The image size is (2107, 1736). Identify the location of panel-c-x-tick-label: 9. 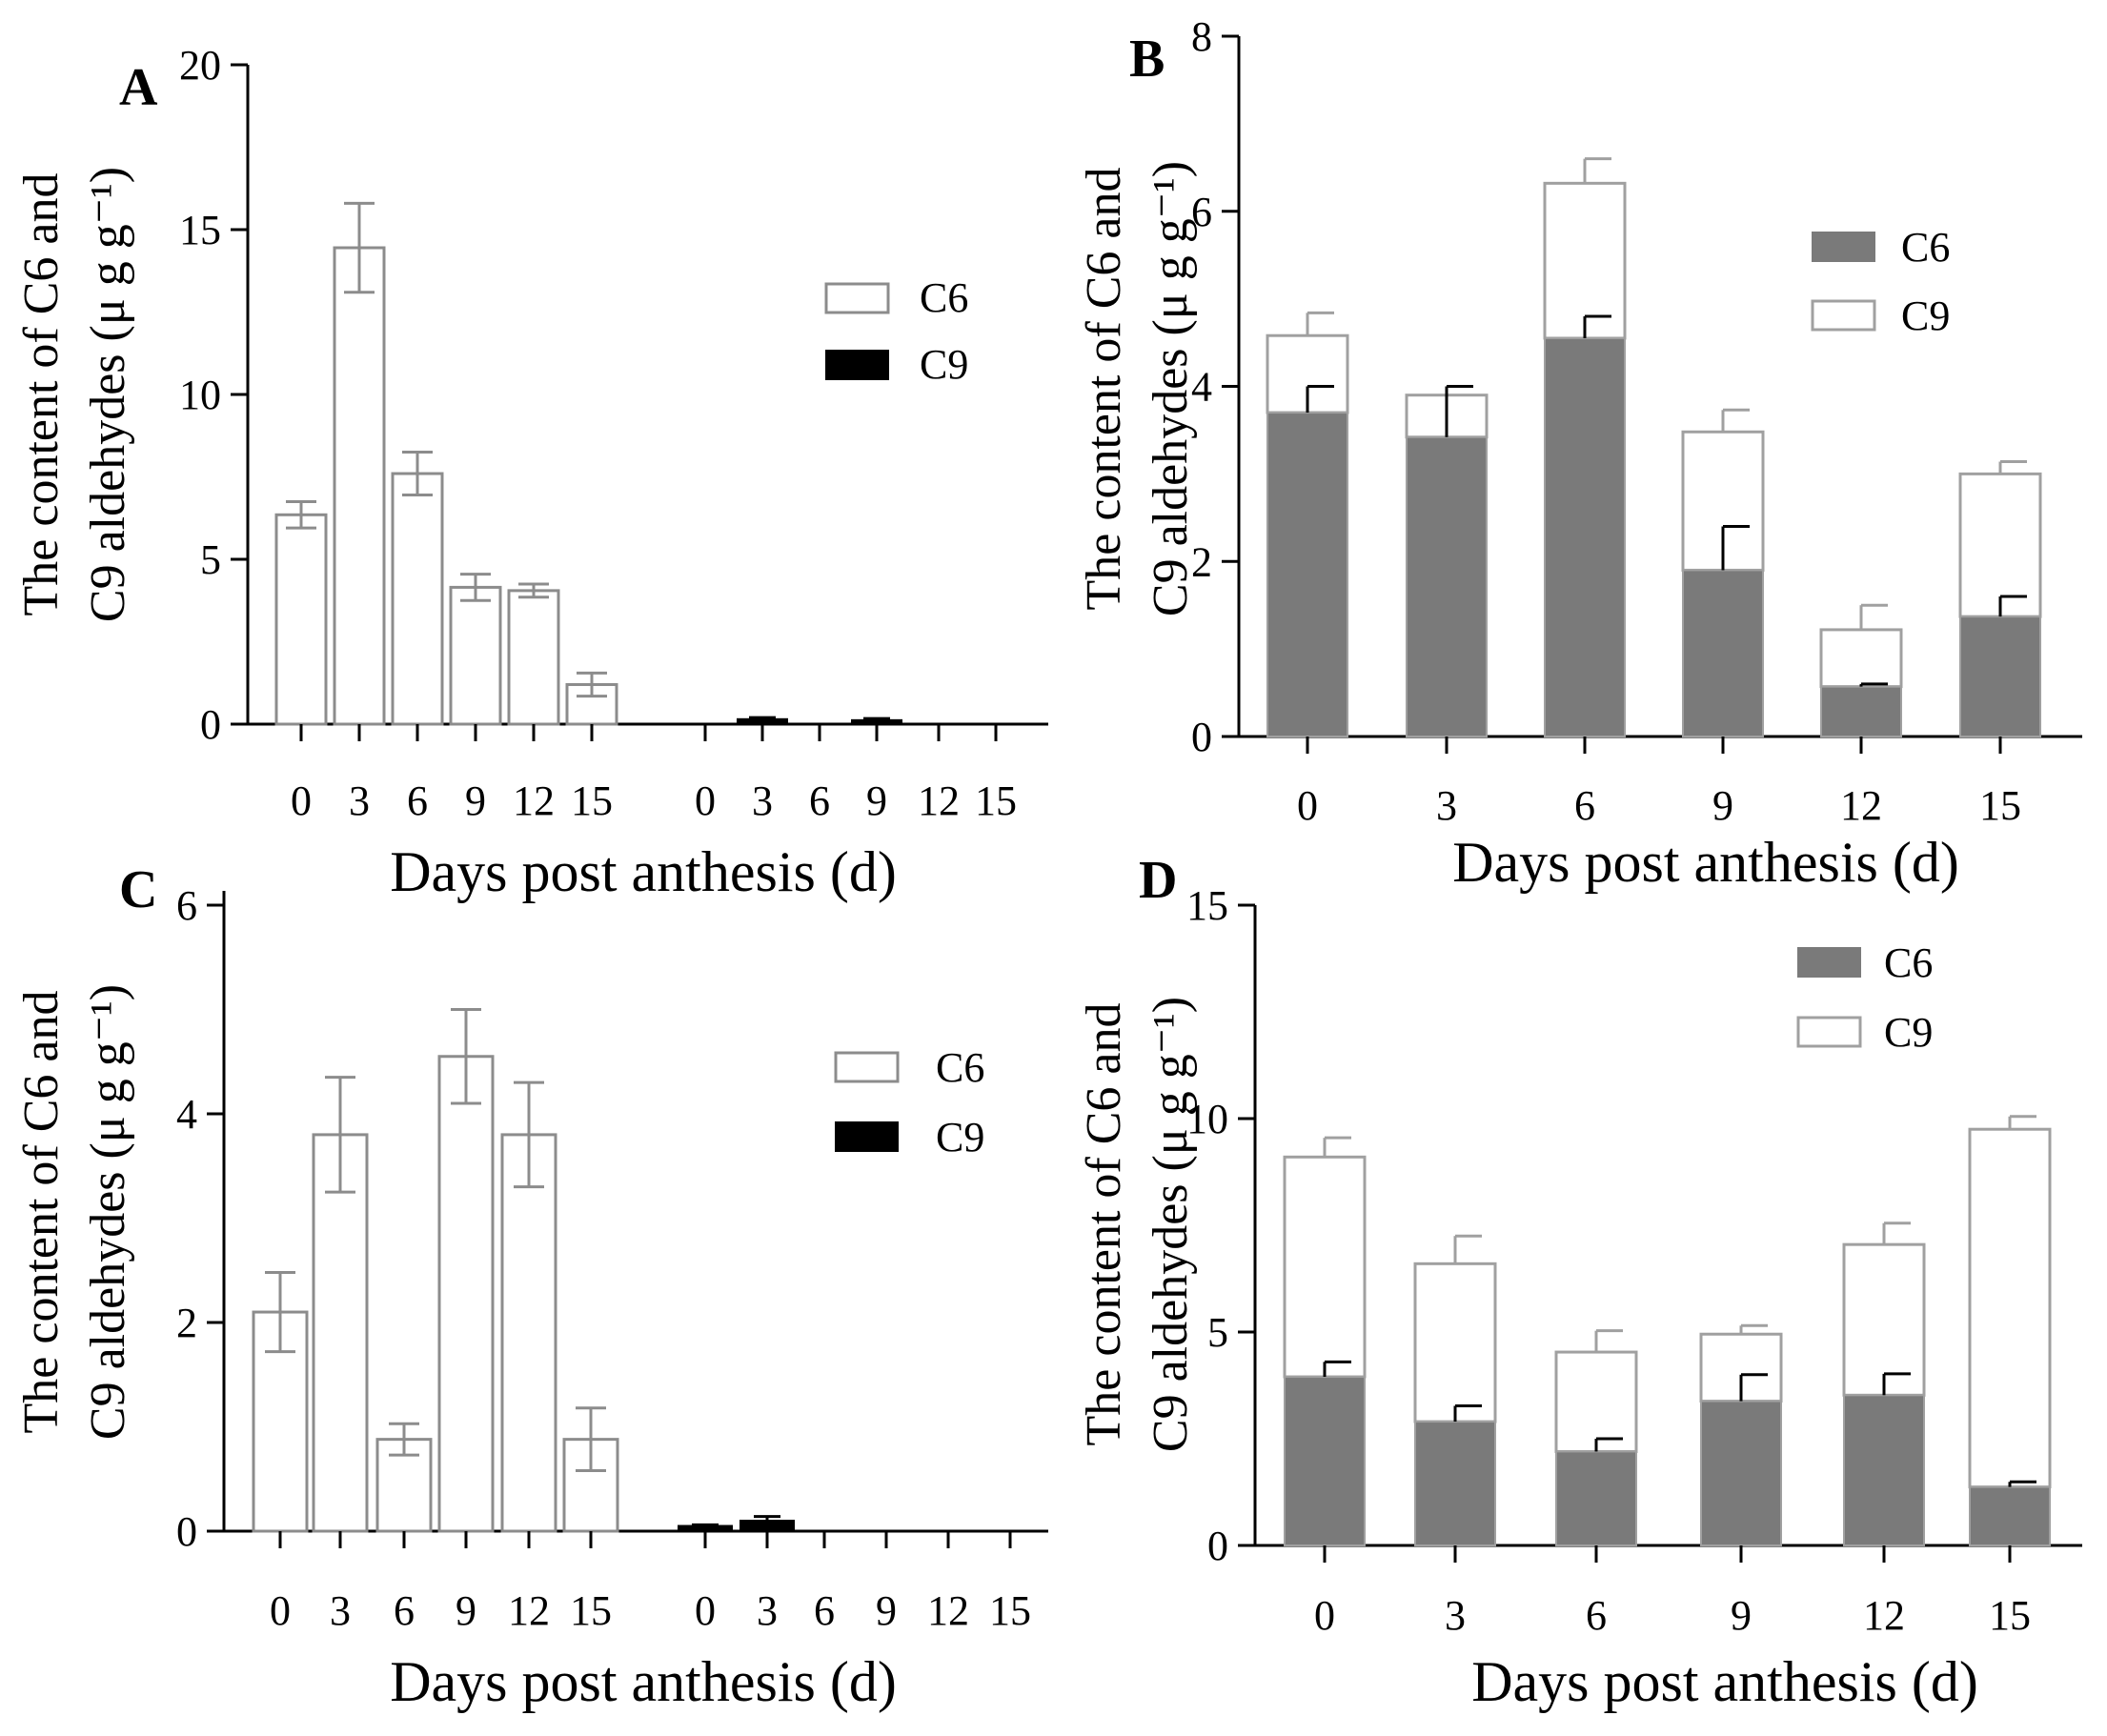
(886, 1610).